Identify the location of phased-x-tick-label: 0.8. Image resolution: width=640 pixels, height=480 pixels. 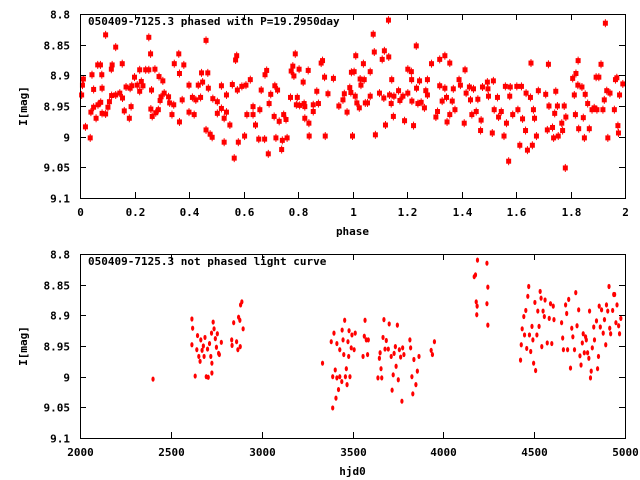
(299, 212).